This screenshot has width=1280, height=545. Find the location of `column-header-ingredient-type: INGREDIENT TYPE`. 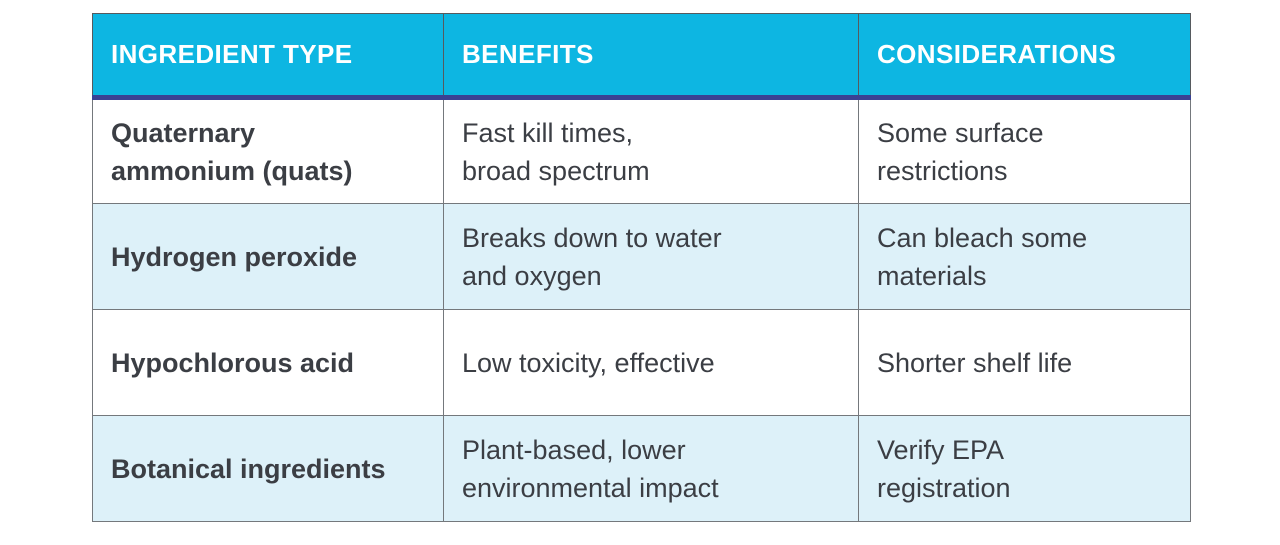

column-header-ingredient-type: INGREDIENT TYPE is located at coordinates (268, 56).